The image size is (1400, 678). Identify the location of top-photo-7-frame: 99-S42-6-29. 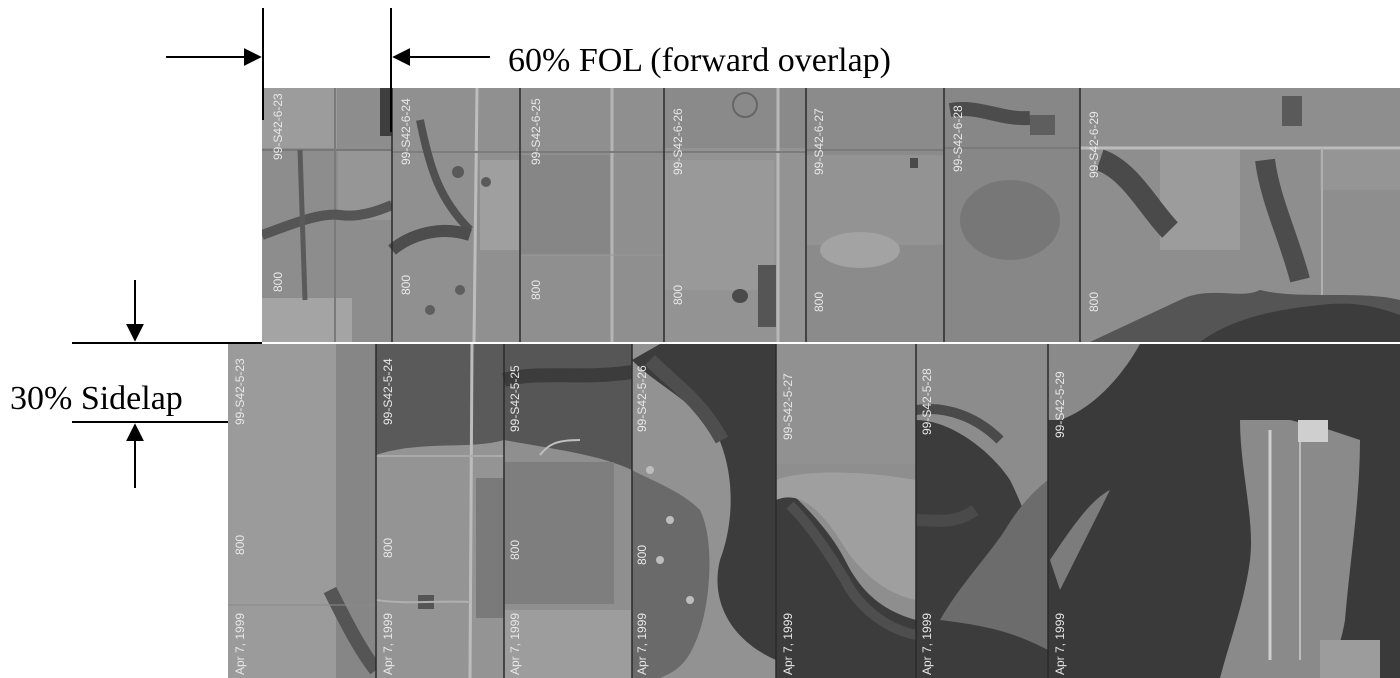
(1094, 144).